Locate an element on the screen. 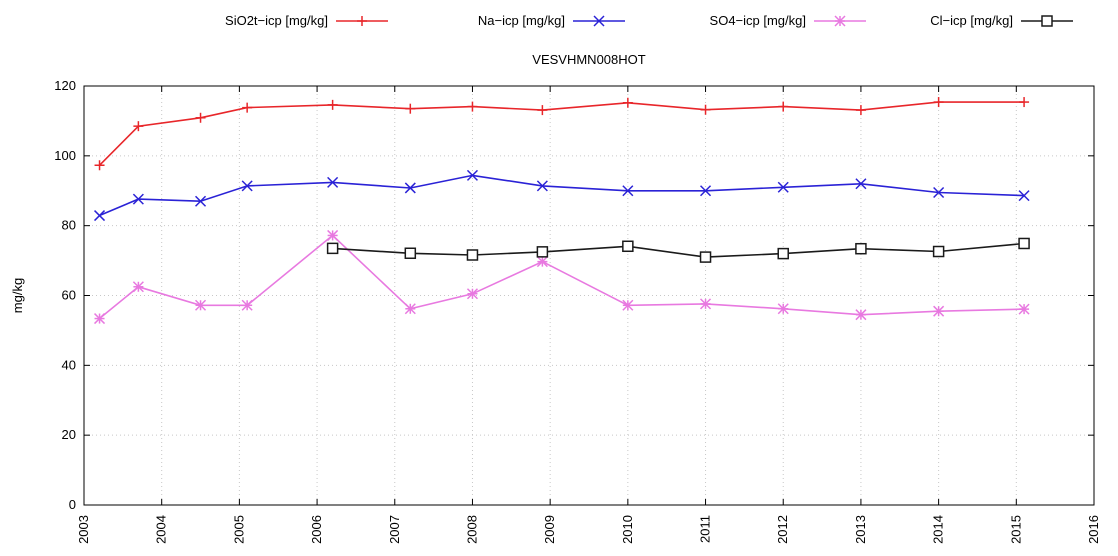 Image resolution: width=1118 pixels, height=556 pixels. y-tick-label: 40 is located at coordinates (69, 364).